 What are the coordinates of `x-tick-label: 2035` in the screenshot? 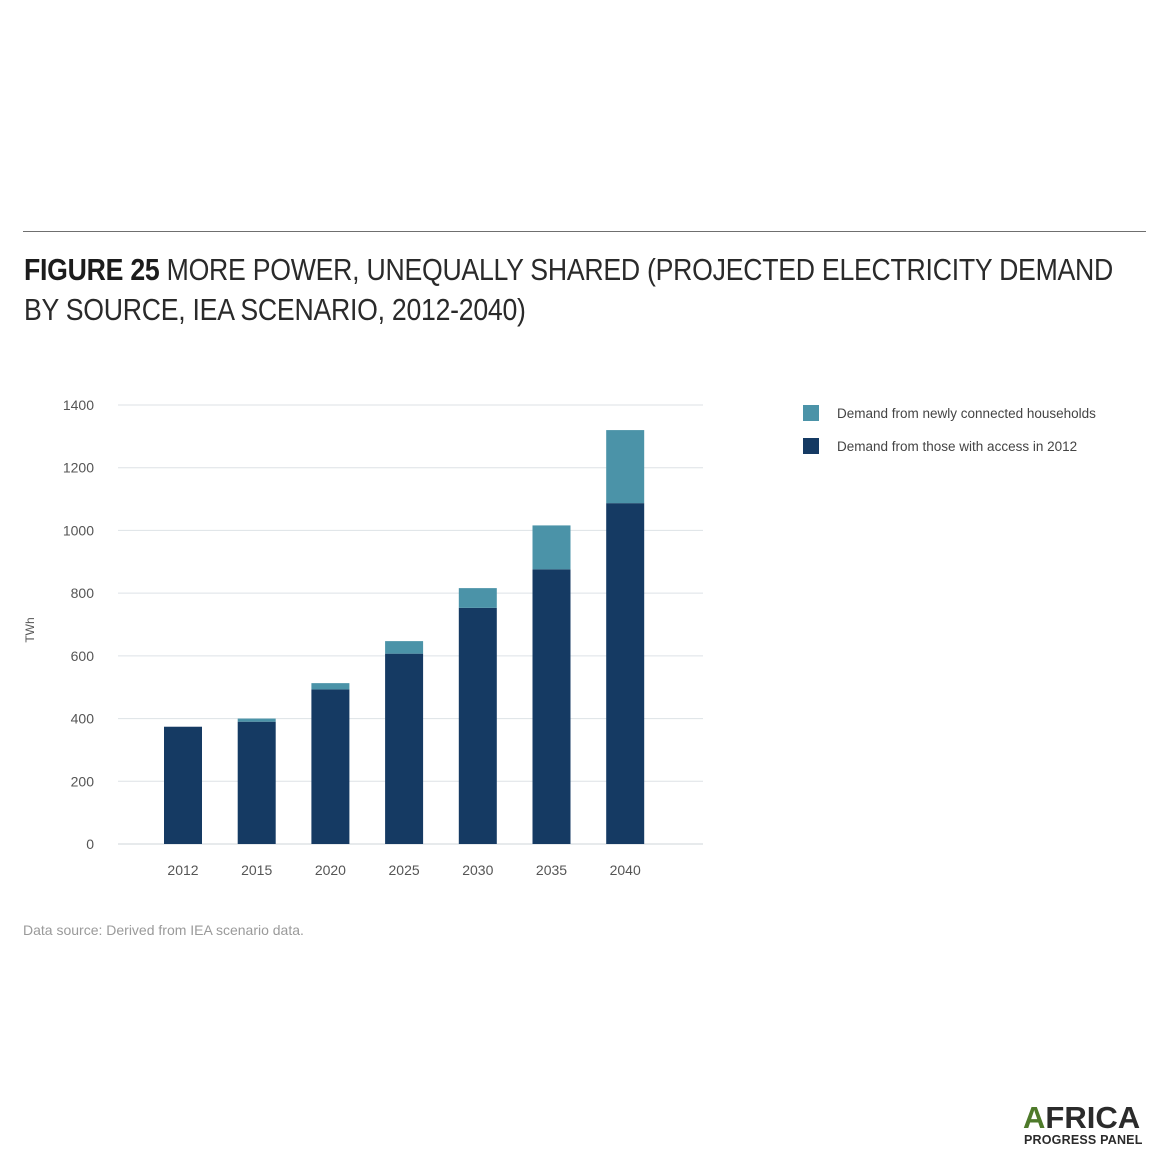 It's located at (551, 870).